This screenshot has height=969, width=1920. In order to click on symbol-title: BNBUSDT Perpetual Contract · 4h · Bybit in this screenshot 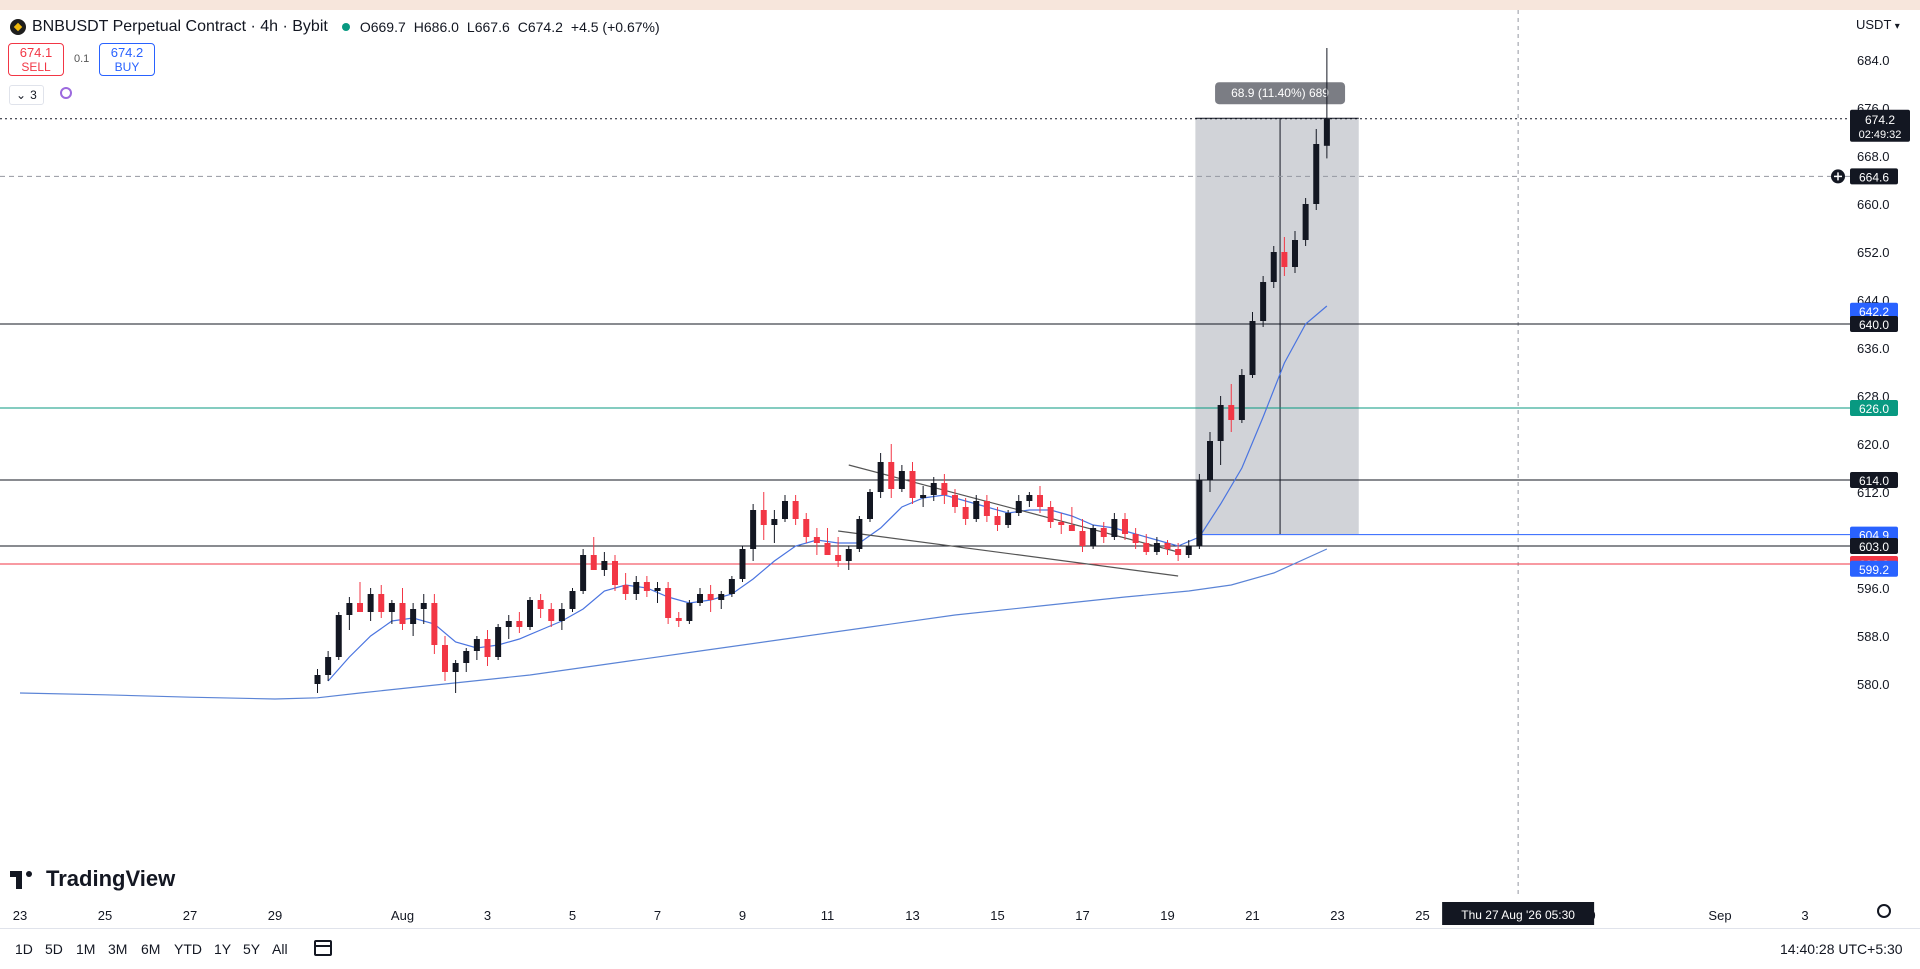, I will do `click(180, 26)`.